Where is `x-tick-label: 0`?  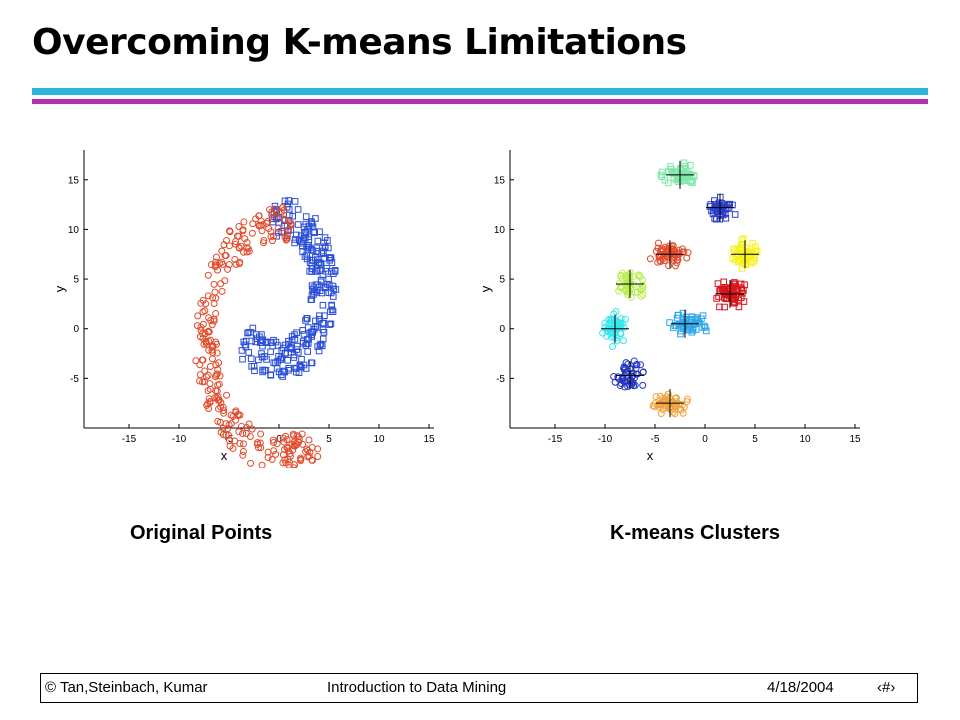
x-tick-label: 0 is located at coordinates (705, 439).